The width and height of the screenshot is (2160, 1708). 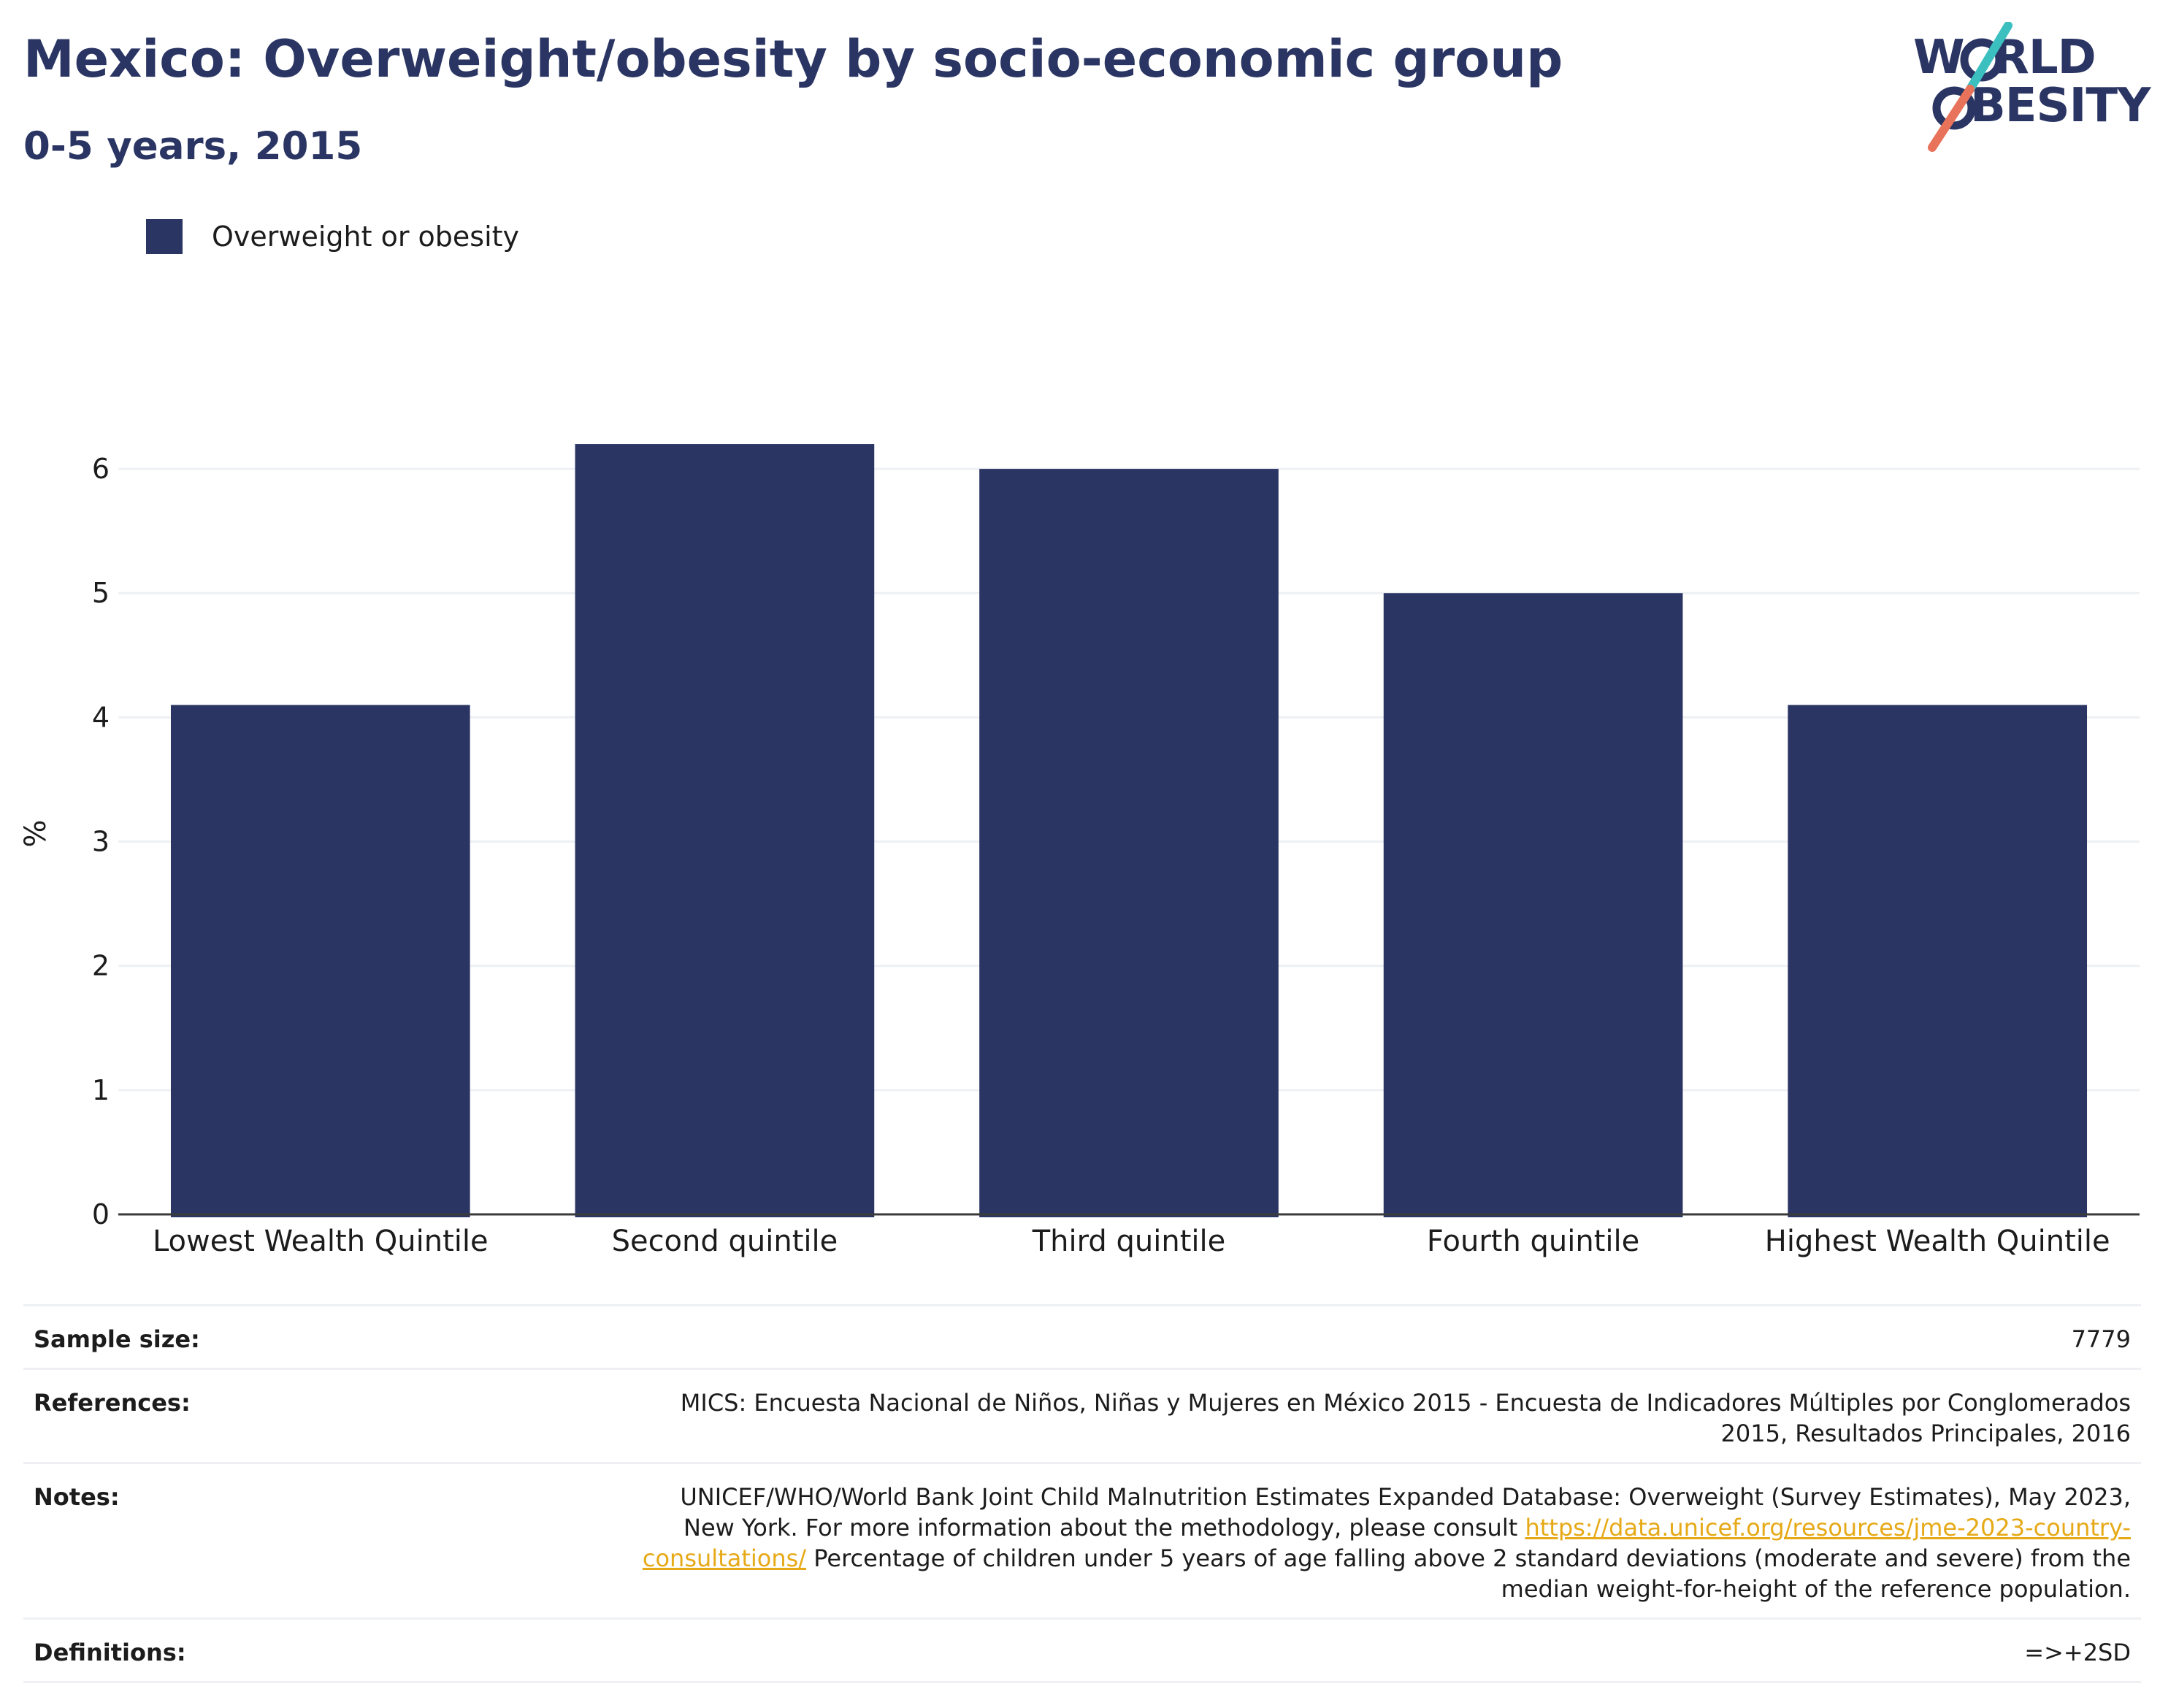 I want to click on y-tick-label: 4, so click(x=101, y=717).